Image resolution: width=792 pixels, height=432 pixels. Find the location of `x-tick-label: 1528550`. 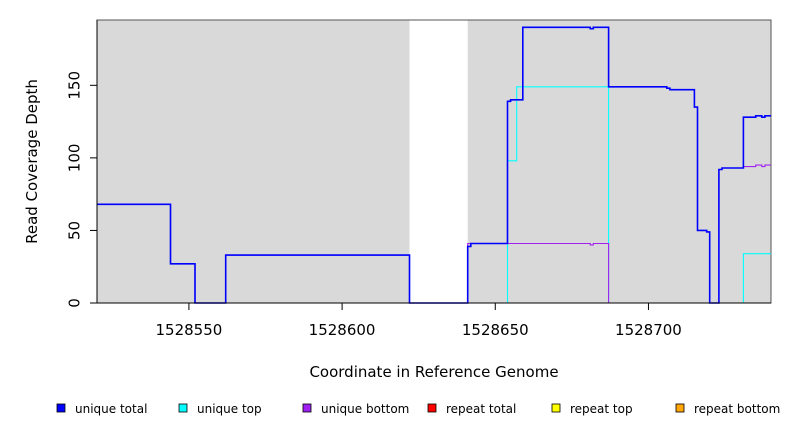

x-tick-label: 1528550 is located at coordinates (189, 330).